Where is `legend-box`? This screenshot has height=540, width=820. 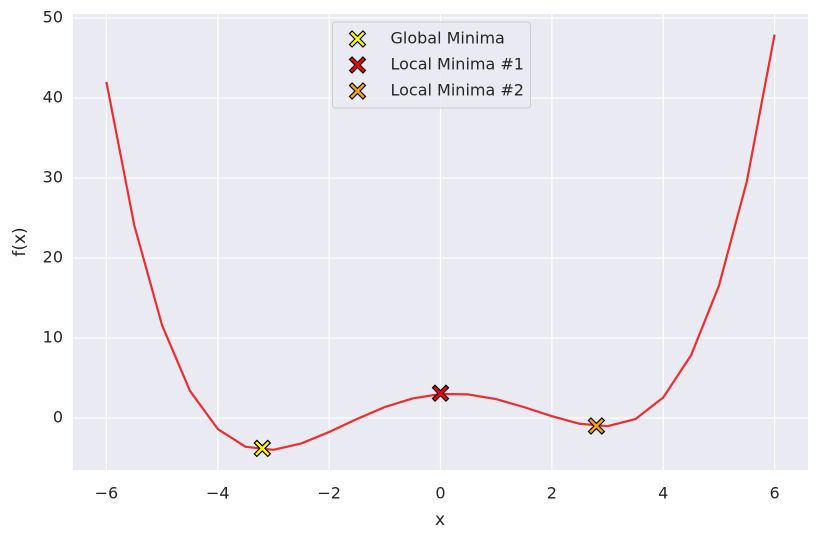 legend-box is located at coordinates (431, 65).